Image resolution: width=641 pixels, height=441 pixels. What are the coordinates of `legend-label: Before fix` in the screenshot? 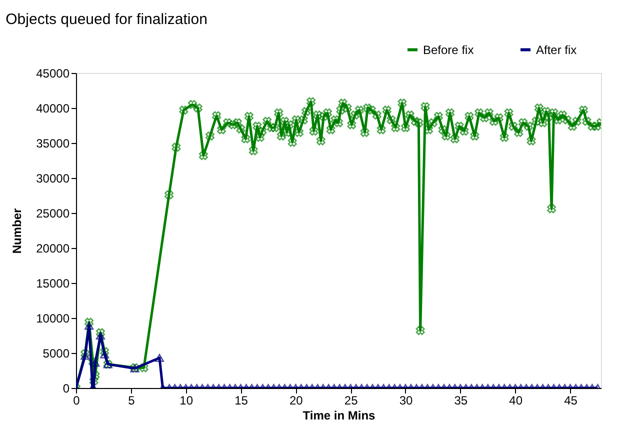 It's located at (448, 49).